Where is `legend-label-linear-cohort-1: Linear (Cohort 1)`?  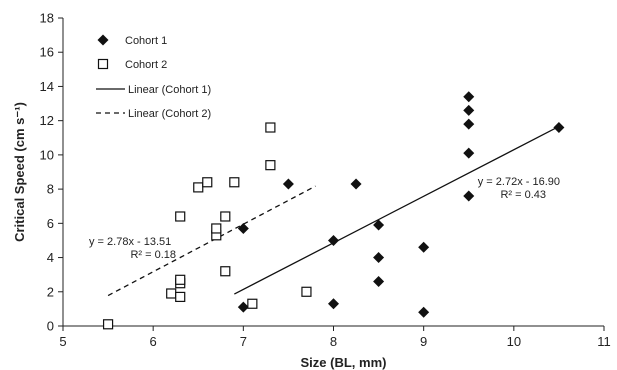
legend-label-linear-cohort-1: Linear (Cohort 1) is located at coordinates (169, 90).